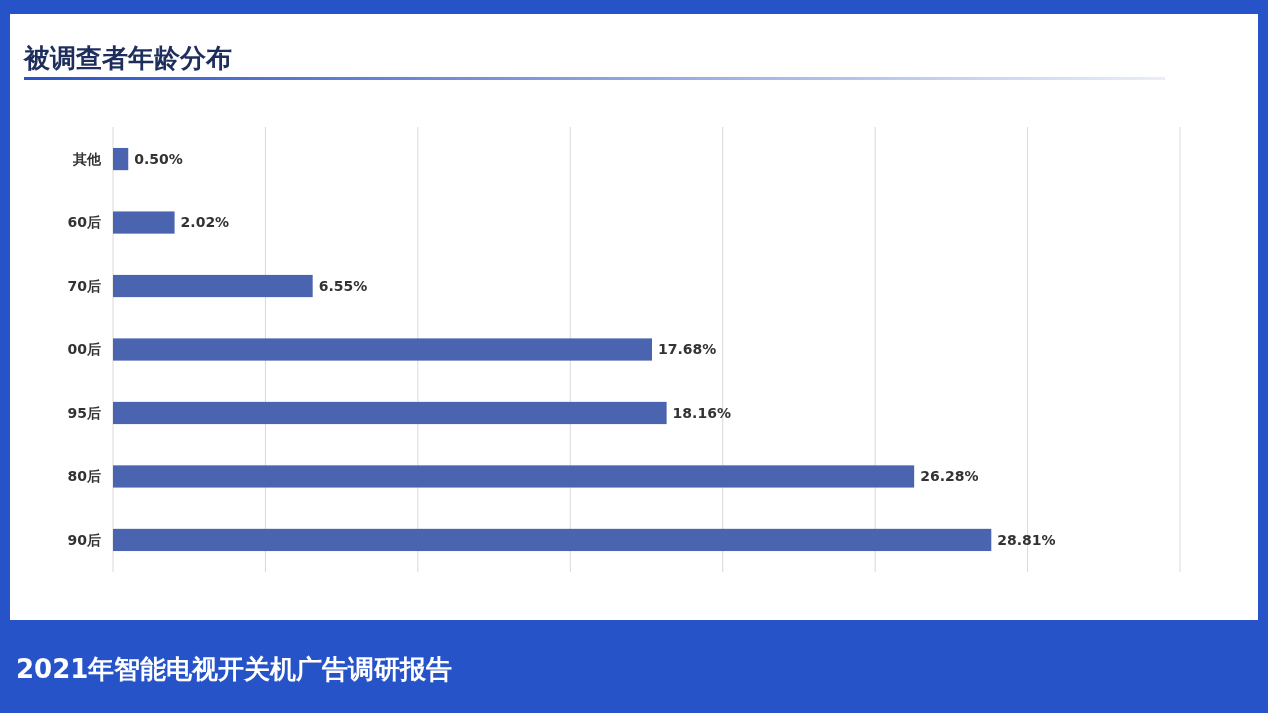 The width and height of the screenshot is (1268, 713). What do you see at coordinates (687, 349) in the screenshot?
I see `data-label: 17.68%` at bounding box center [687, 349].